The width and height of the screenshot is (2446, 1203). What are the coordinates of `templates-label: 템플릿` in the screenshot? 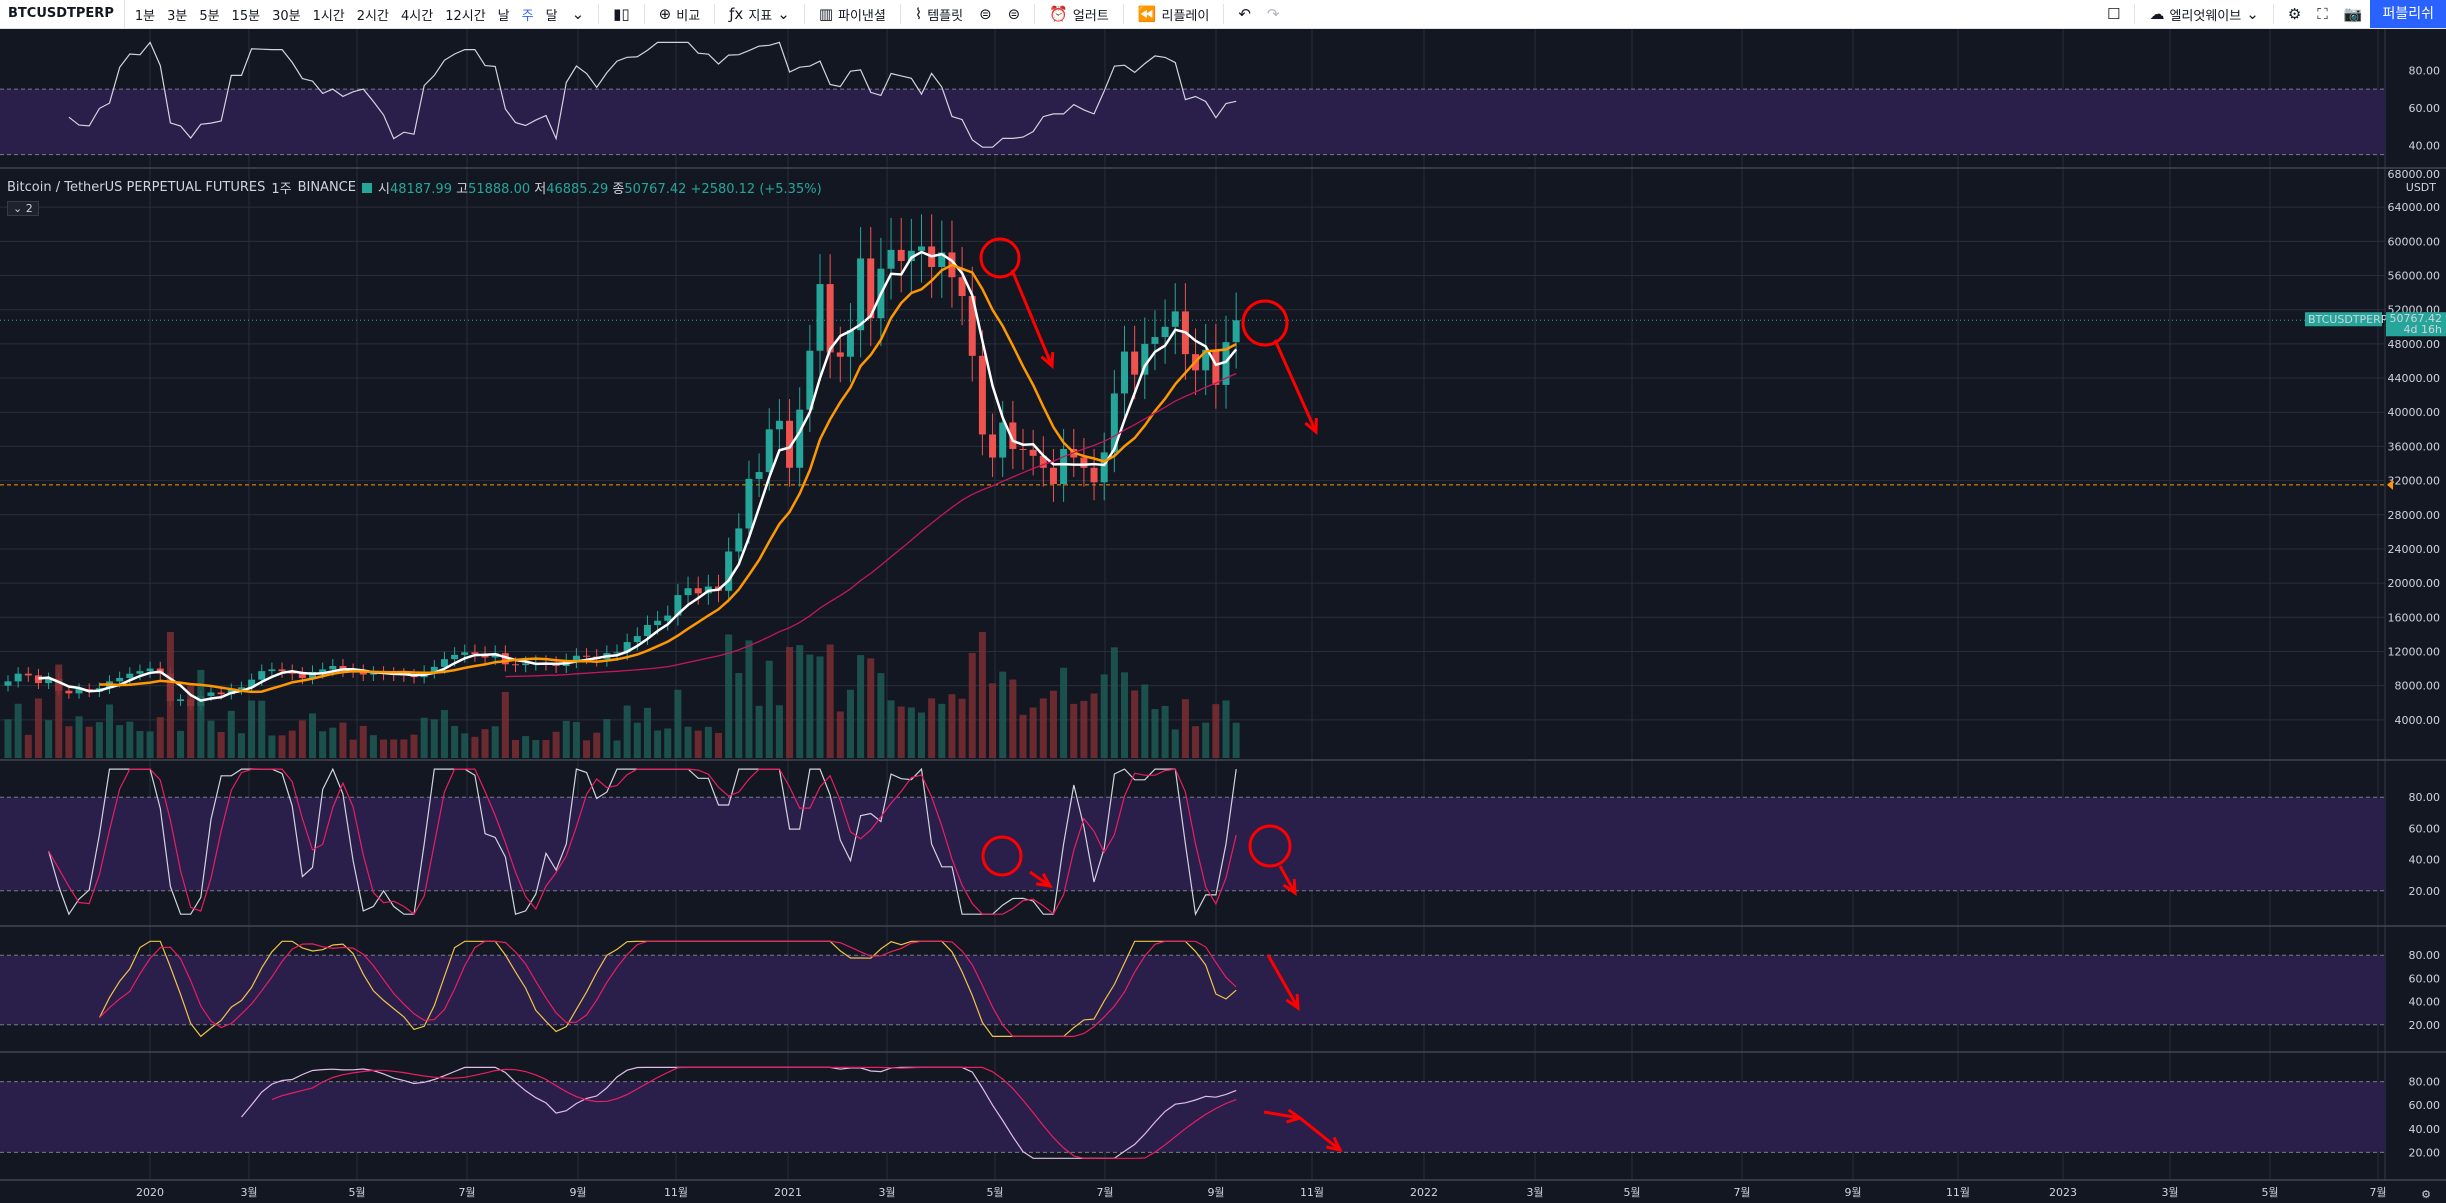 It's located at (945, 16).